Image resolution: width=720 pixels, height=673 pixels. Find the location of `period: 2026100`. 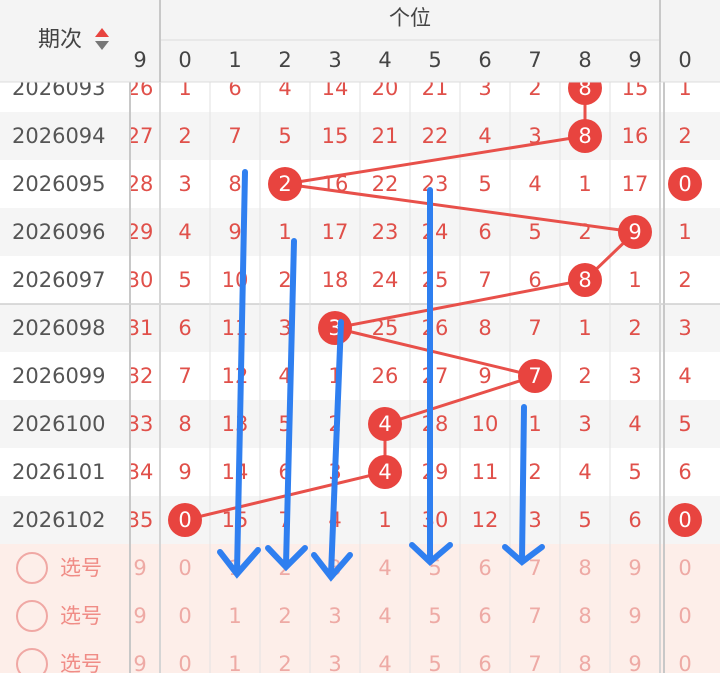

period: 2026100 is located at coordinates (59, 424).